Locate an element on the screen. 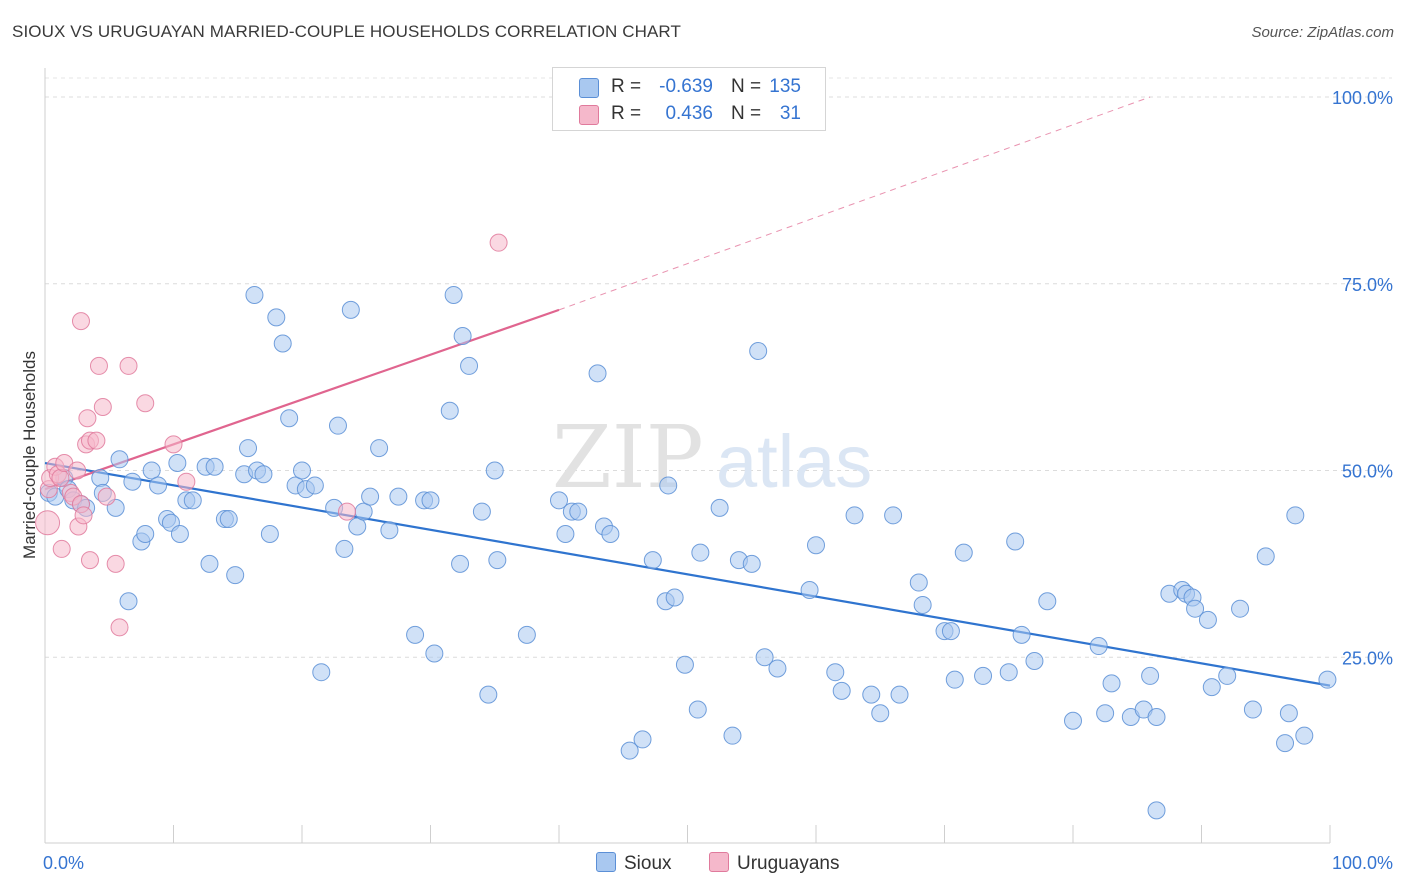 Image resolution: width=1406 pixels, height=892 pixels. watermark-atlas: atlas is located at coordinates (794, 461).